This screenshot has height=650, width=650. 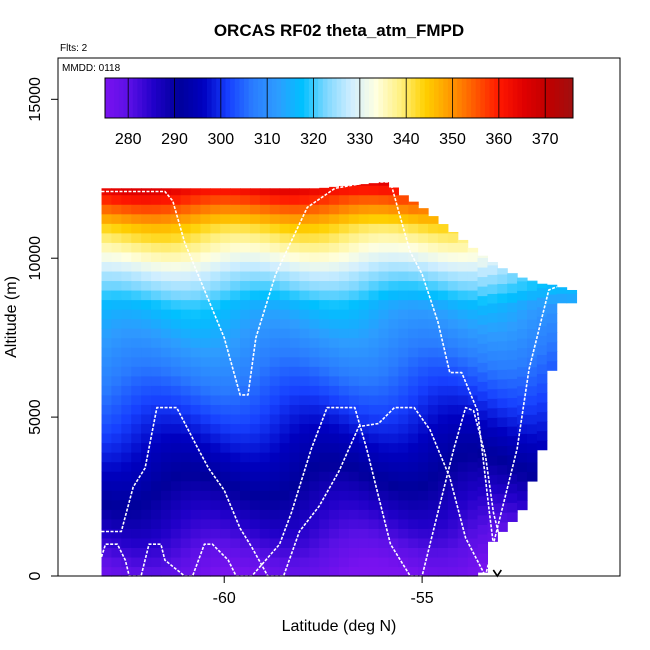 I want to click on chart-title: ORCAS RF02 theta_atm_FMPD, so click(x=339, y=30).